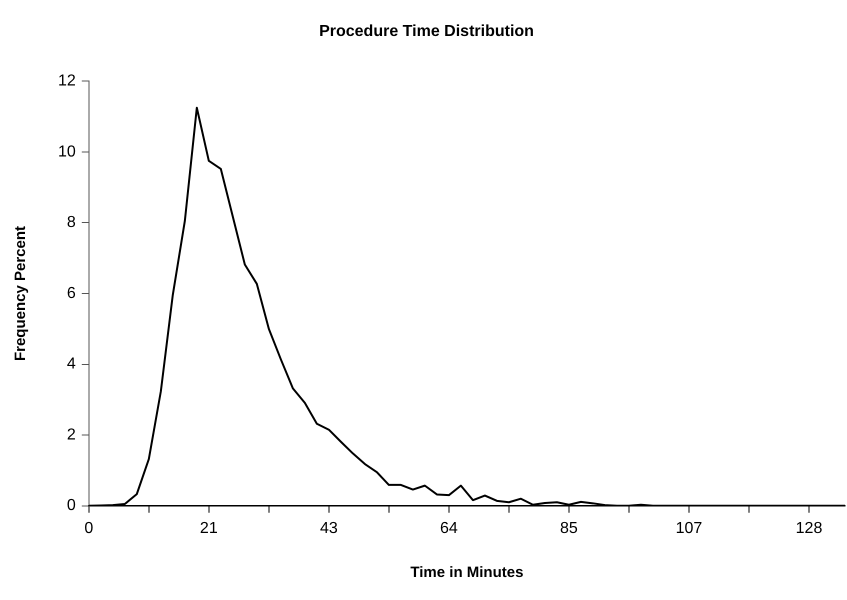 The image size is (847, 600). I want to click on x-tick-label: 43, so click(329, 528).